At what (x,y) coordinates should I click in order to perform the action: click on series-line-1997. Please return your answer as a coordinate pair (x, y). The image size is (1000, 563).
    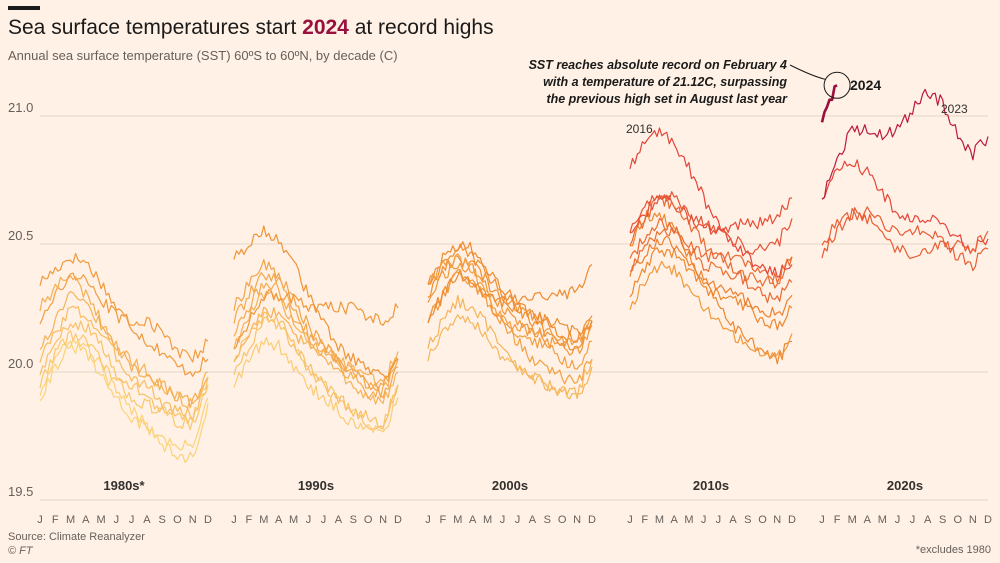
    Looking at the image, I should click on (316, 319).